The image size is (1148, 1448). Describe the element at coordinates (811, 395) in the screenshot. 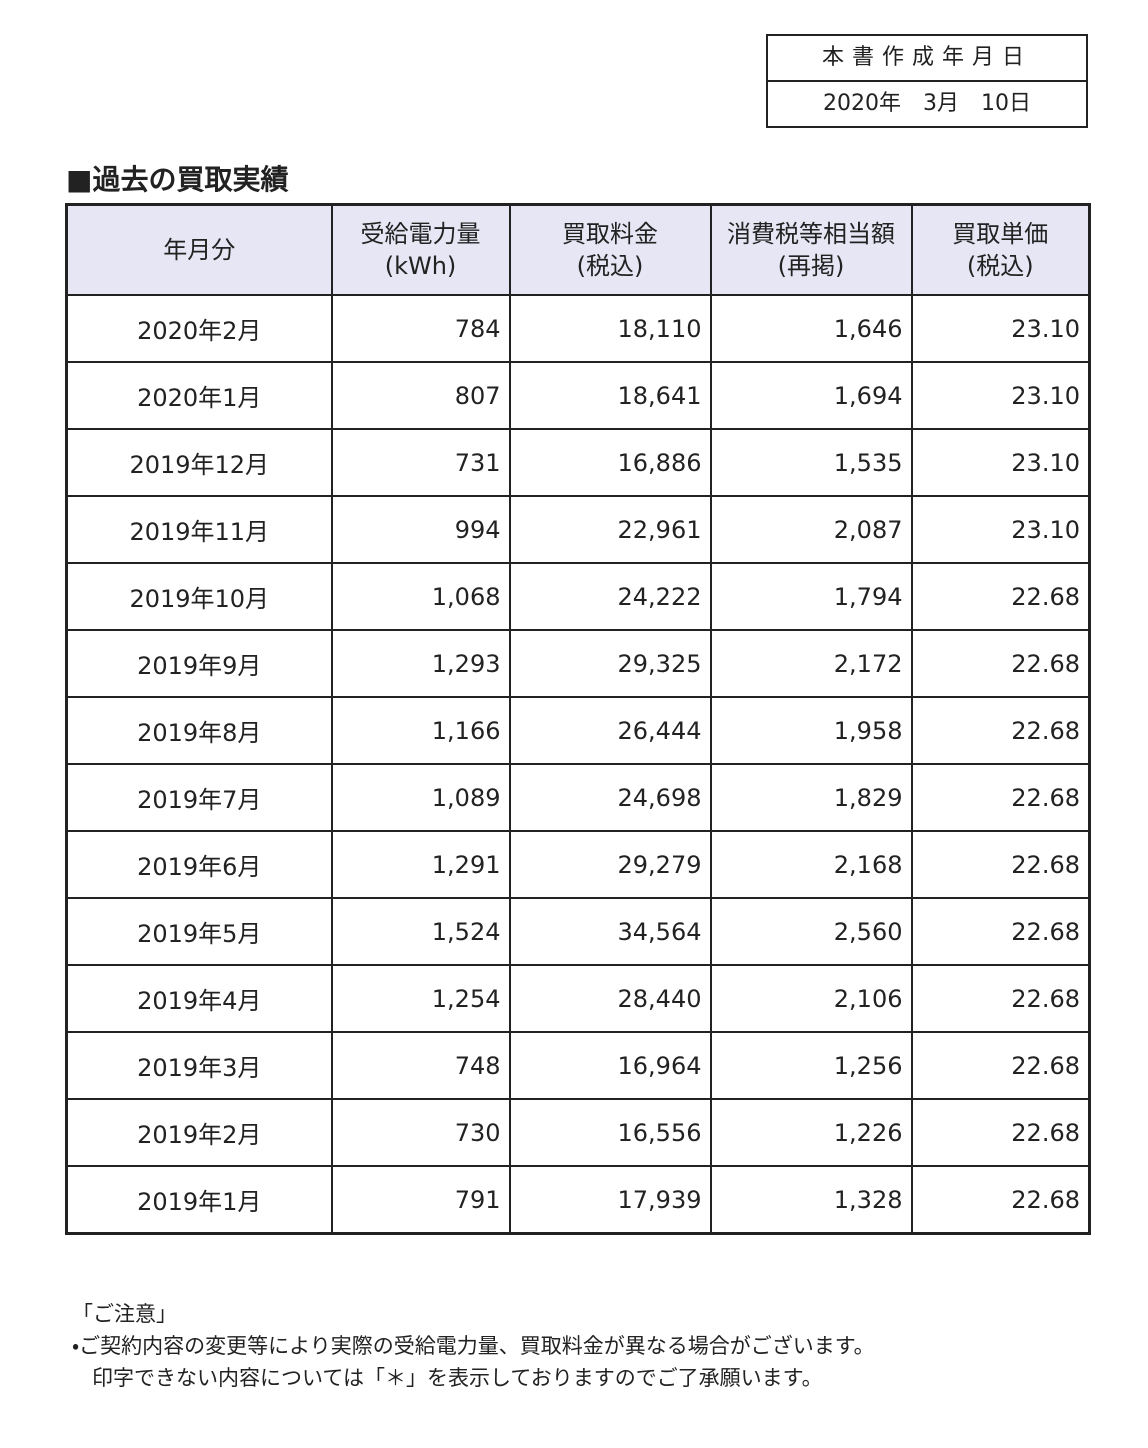

I see `value-cell: 1,694` at that location.